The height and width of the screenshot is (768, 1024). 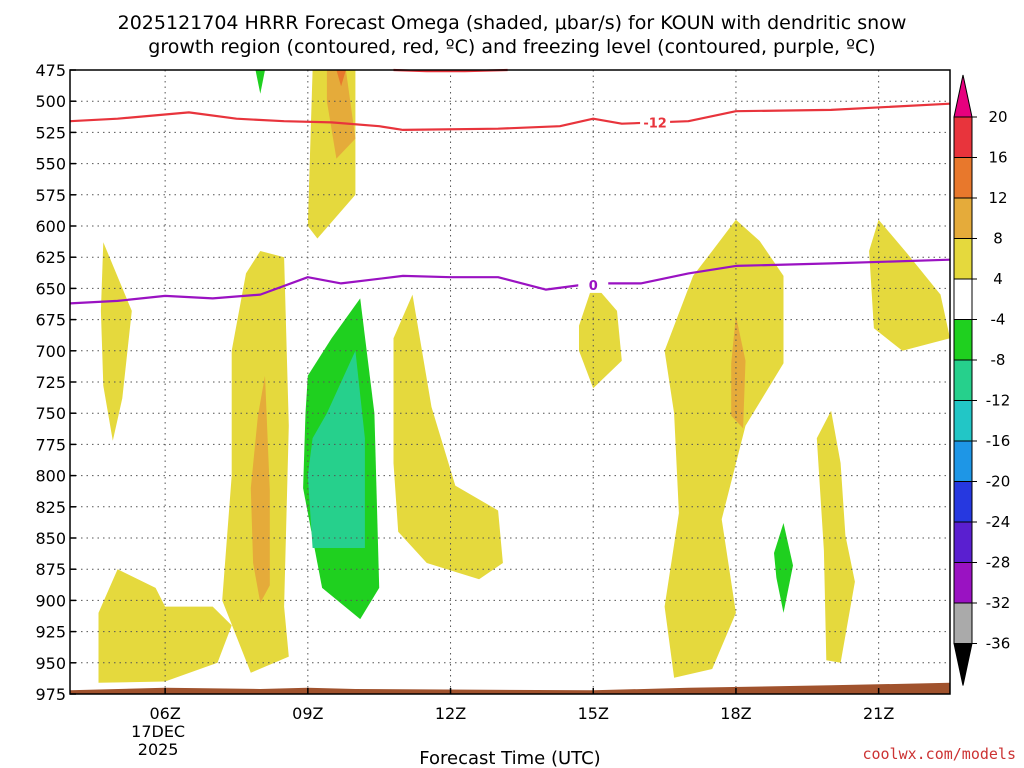 What do you see at coordinates (878, 713) in the screenshot?
I see `x-tick-label: 21Z` at bounding box center [878, 713].